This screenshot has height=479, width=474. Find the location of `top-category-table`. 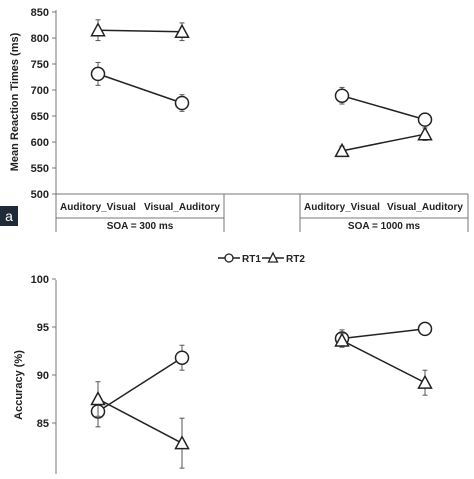

top-category-table is located at coordinates (262, 213).